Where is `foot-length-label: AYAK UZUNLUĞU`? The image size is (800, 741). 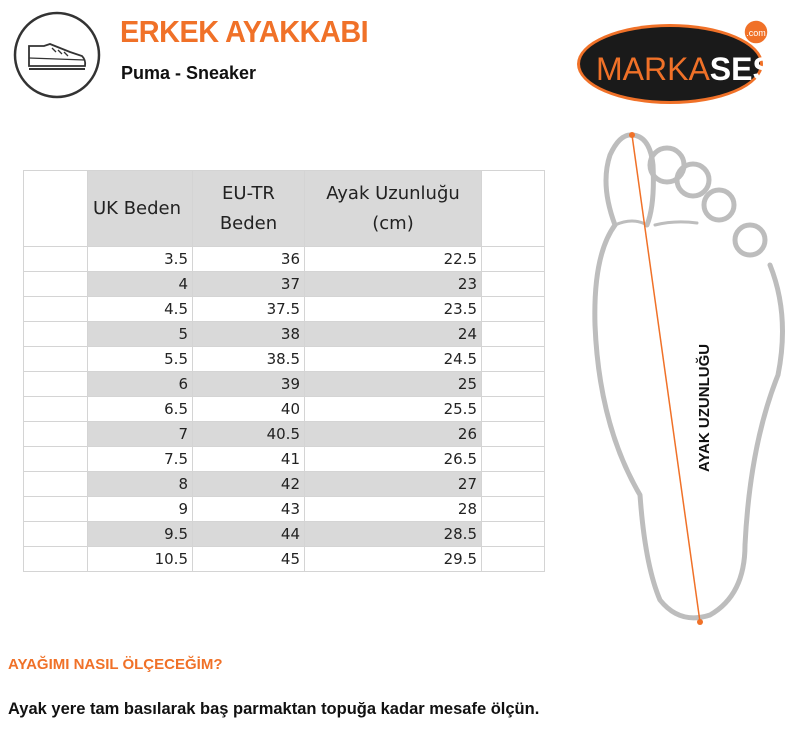 foot-length-label: AYAK UZUNLUĞU is located at coordinates (704, 408).